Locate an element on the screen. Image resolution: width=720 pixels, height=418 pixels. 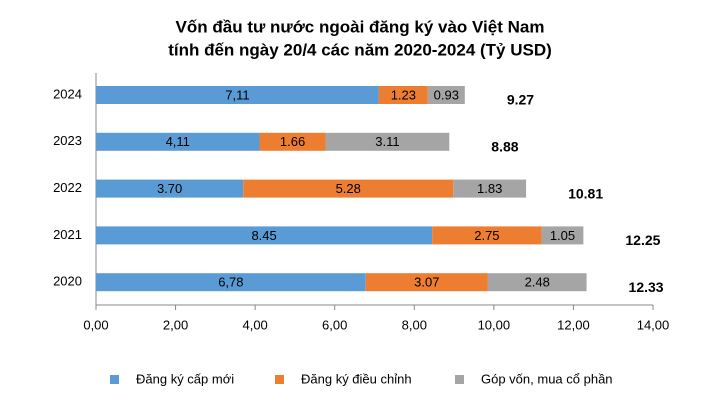
value-label: 3.07 is located at coordinates (426, 282).